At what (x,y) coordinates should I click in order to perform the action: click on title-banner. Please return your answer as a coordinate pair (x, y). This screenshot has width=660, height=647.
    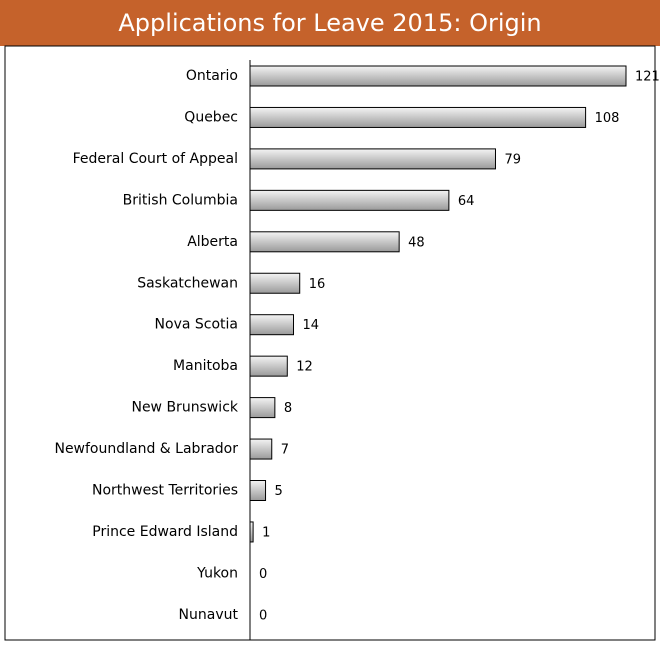
    Looking at the image, I should click on (330, 23).